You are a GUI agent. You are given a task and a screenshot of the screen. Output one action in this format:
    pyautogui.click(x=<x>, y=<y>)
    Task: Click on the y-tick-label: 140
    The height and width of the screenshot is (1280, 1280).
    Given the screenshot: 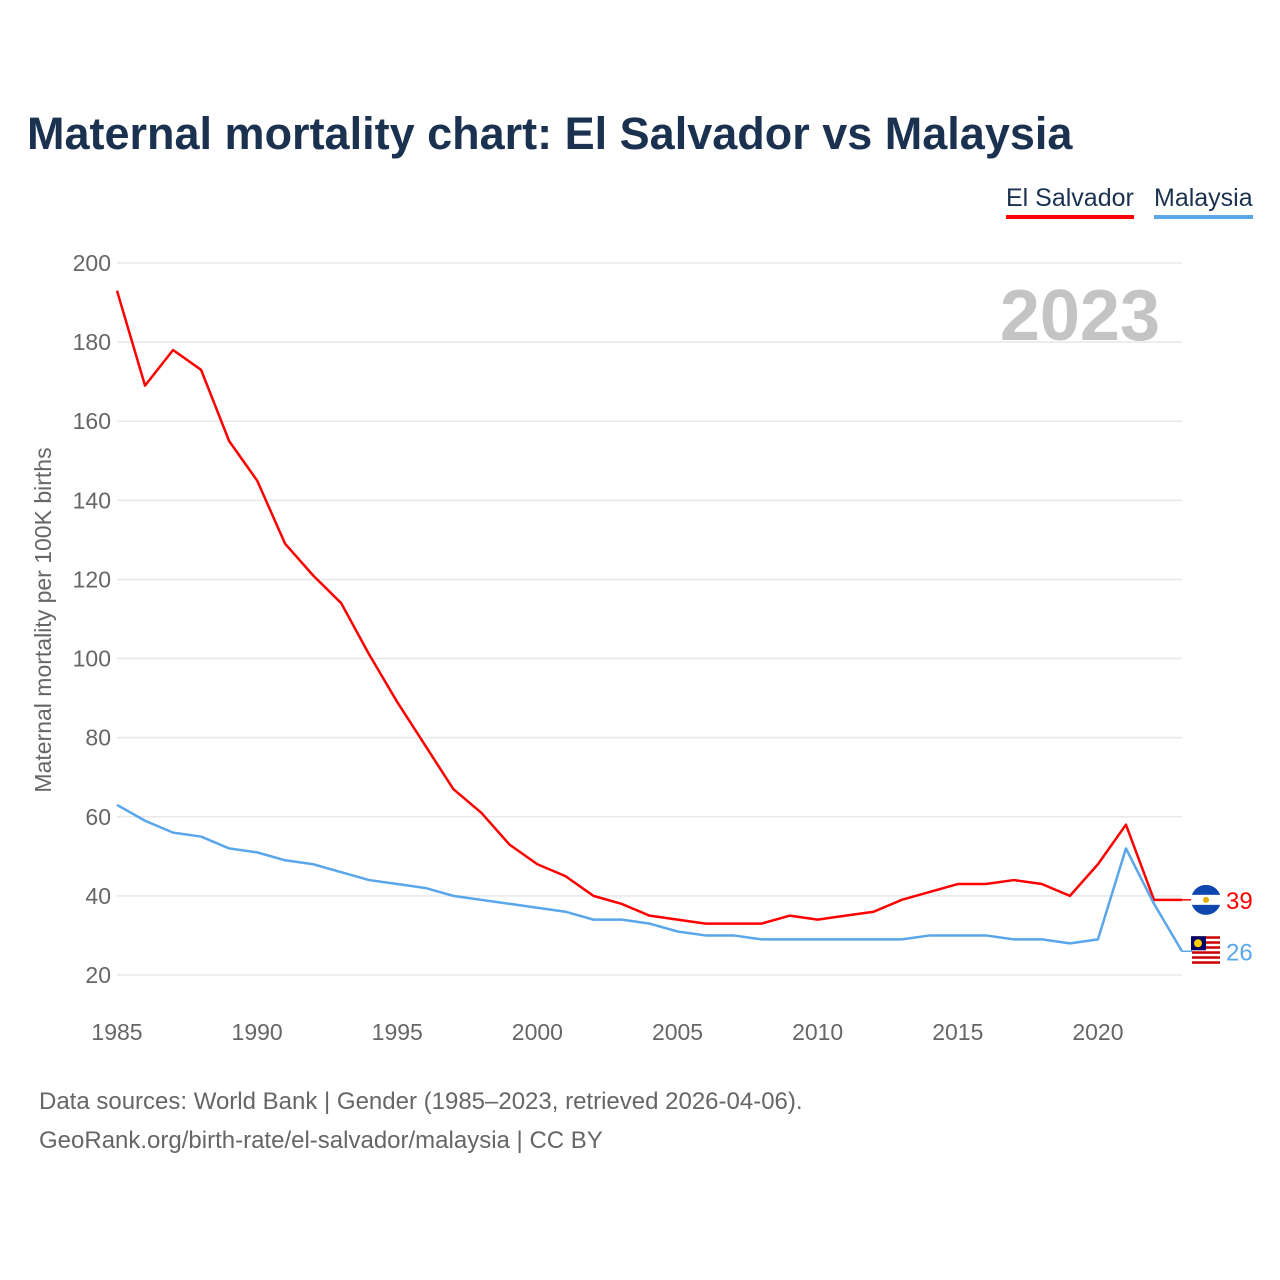 What is the action you would take?
    pyautogui.click(x=92, y=500)
    